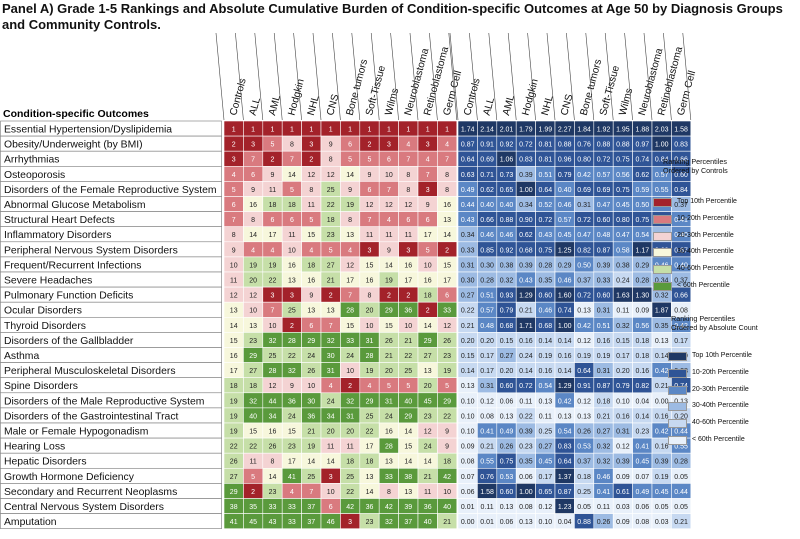  I want to click on rank-value: 16, so click(253, 205).